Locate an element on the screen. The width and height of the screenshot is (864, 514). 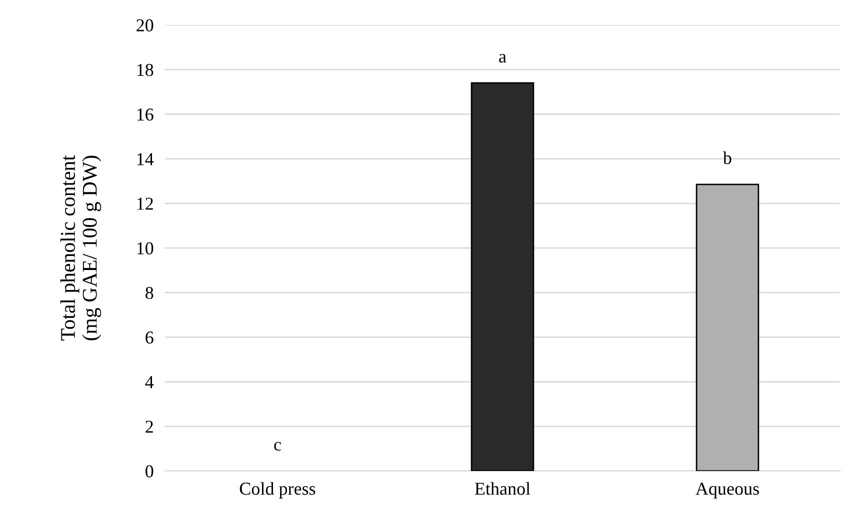
y-tick-label: 6 is located at coordinates (150, 338).